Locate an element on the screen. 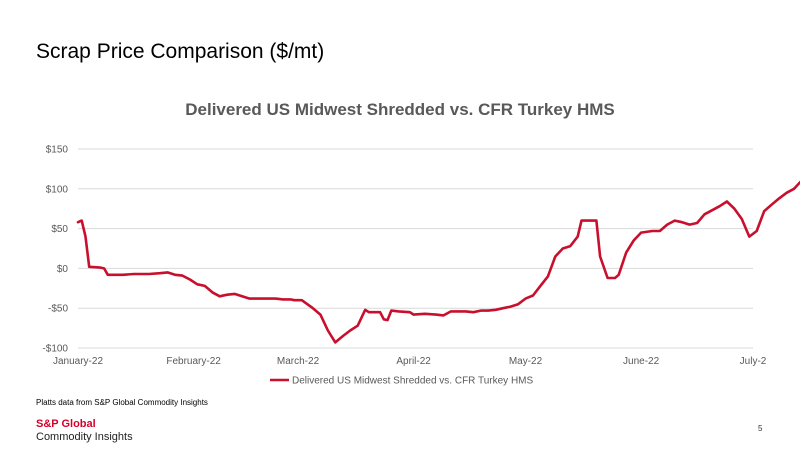  x-tick-label: January-22 is located at coordinates (78, 361).